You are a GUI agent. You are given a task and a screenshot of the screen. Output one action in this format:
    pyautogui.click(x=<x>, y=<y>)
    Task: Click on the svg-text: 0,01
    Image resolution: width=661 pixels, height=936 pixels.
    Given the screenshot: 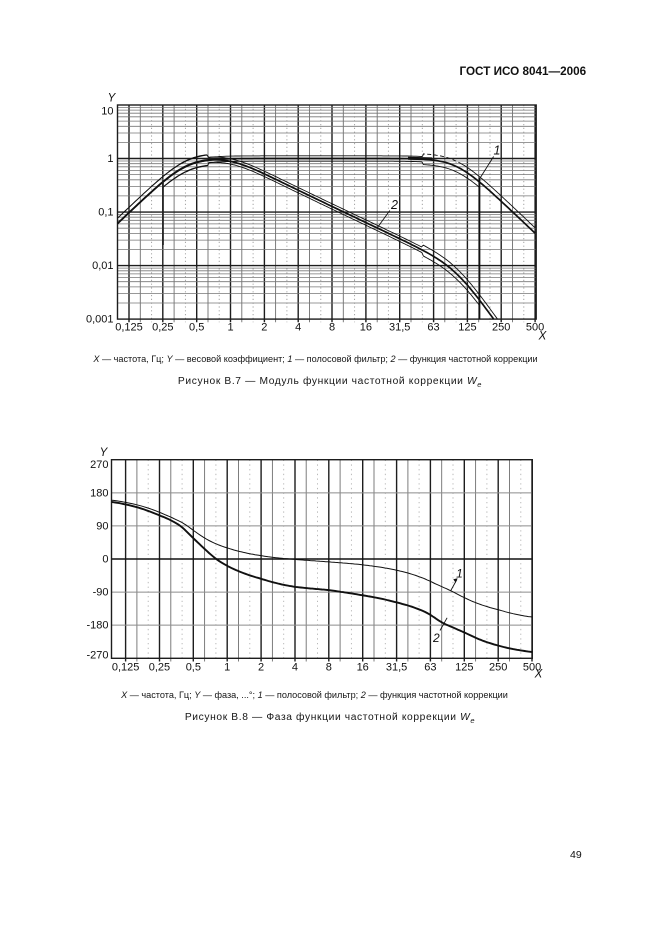 What is the action you would take?
    pyautogui.click(x=102, y=266)
    